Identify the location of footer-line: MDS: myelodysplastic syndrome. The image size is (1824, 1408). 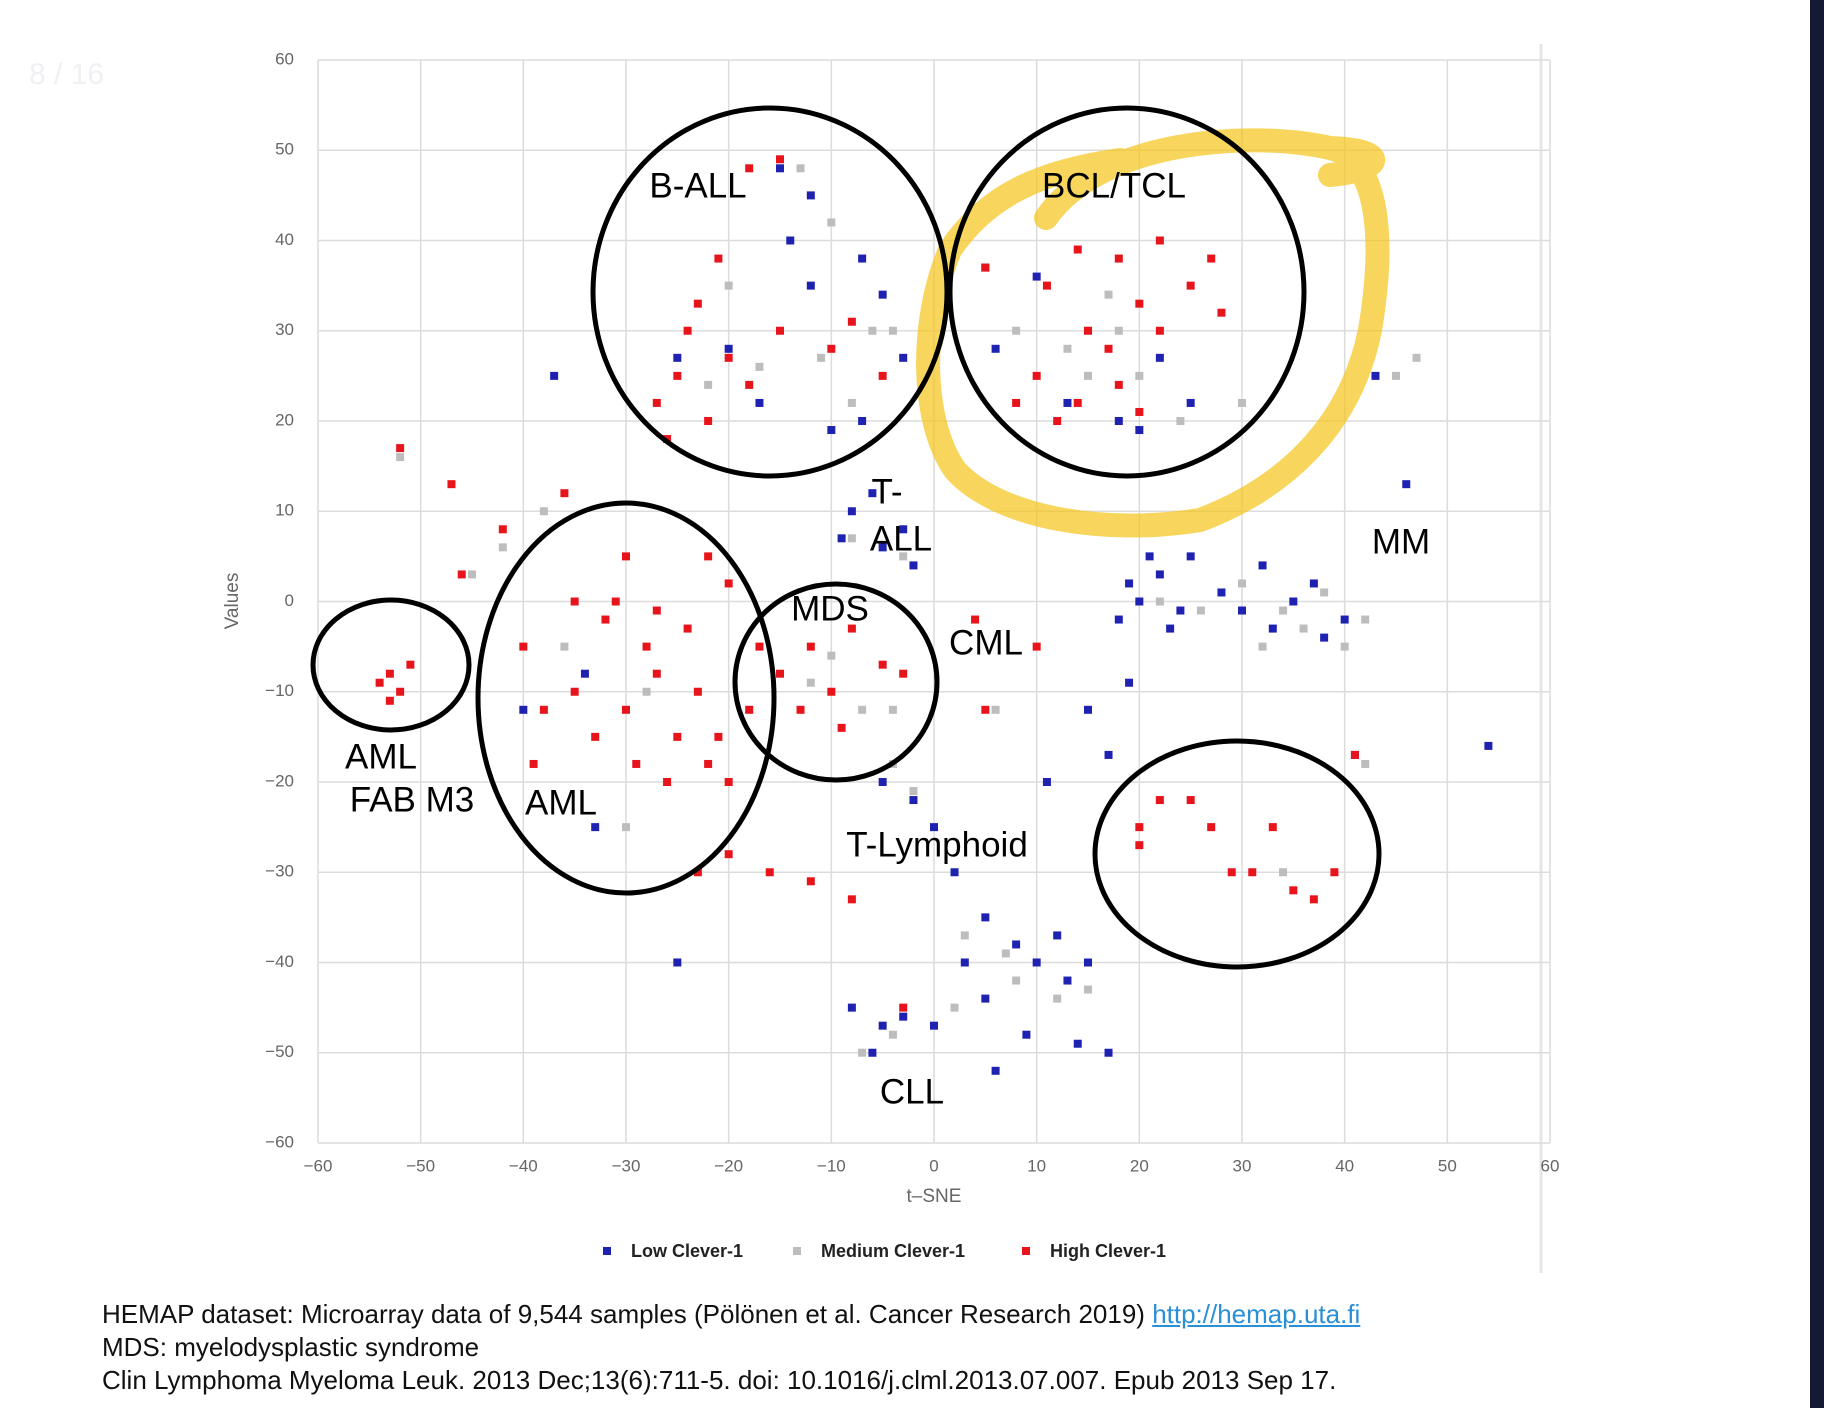
(291, 1347).